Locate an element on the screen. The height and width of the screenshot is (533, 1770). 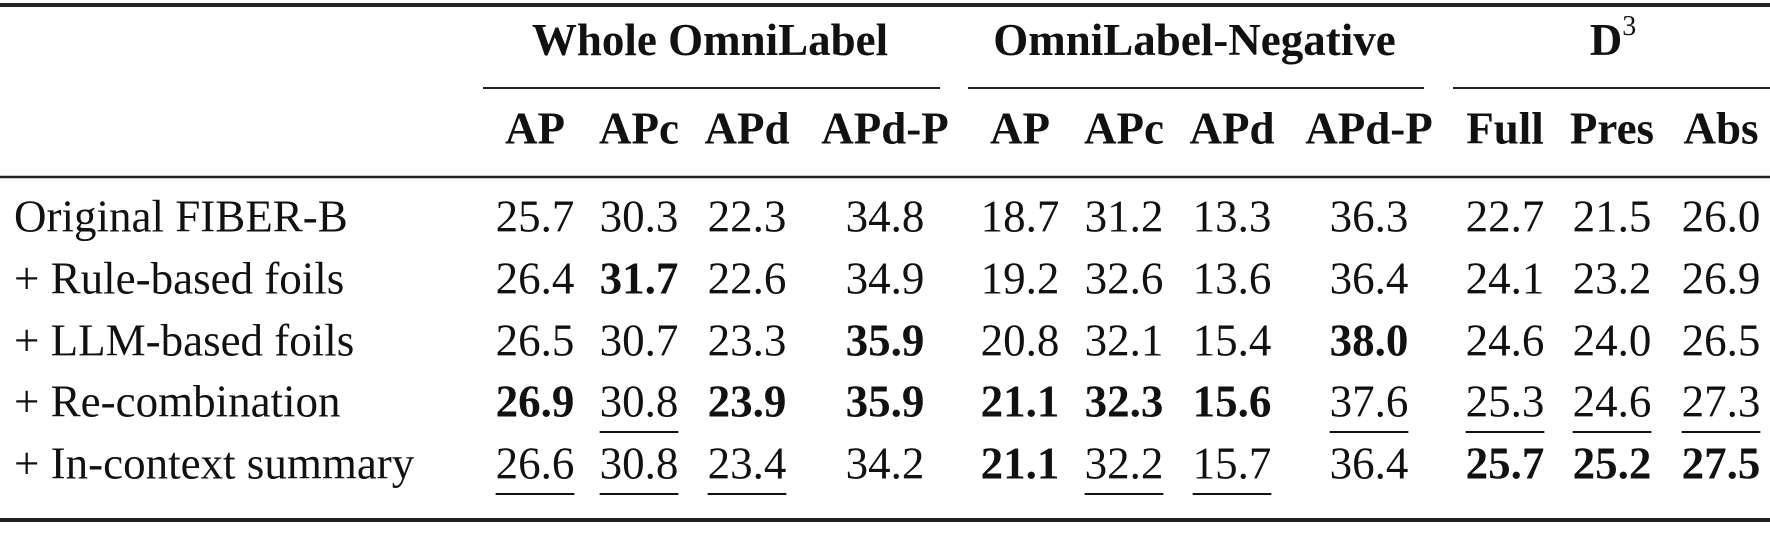
column-header: Abs is located at coordinates (1720, 128).